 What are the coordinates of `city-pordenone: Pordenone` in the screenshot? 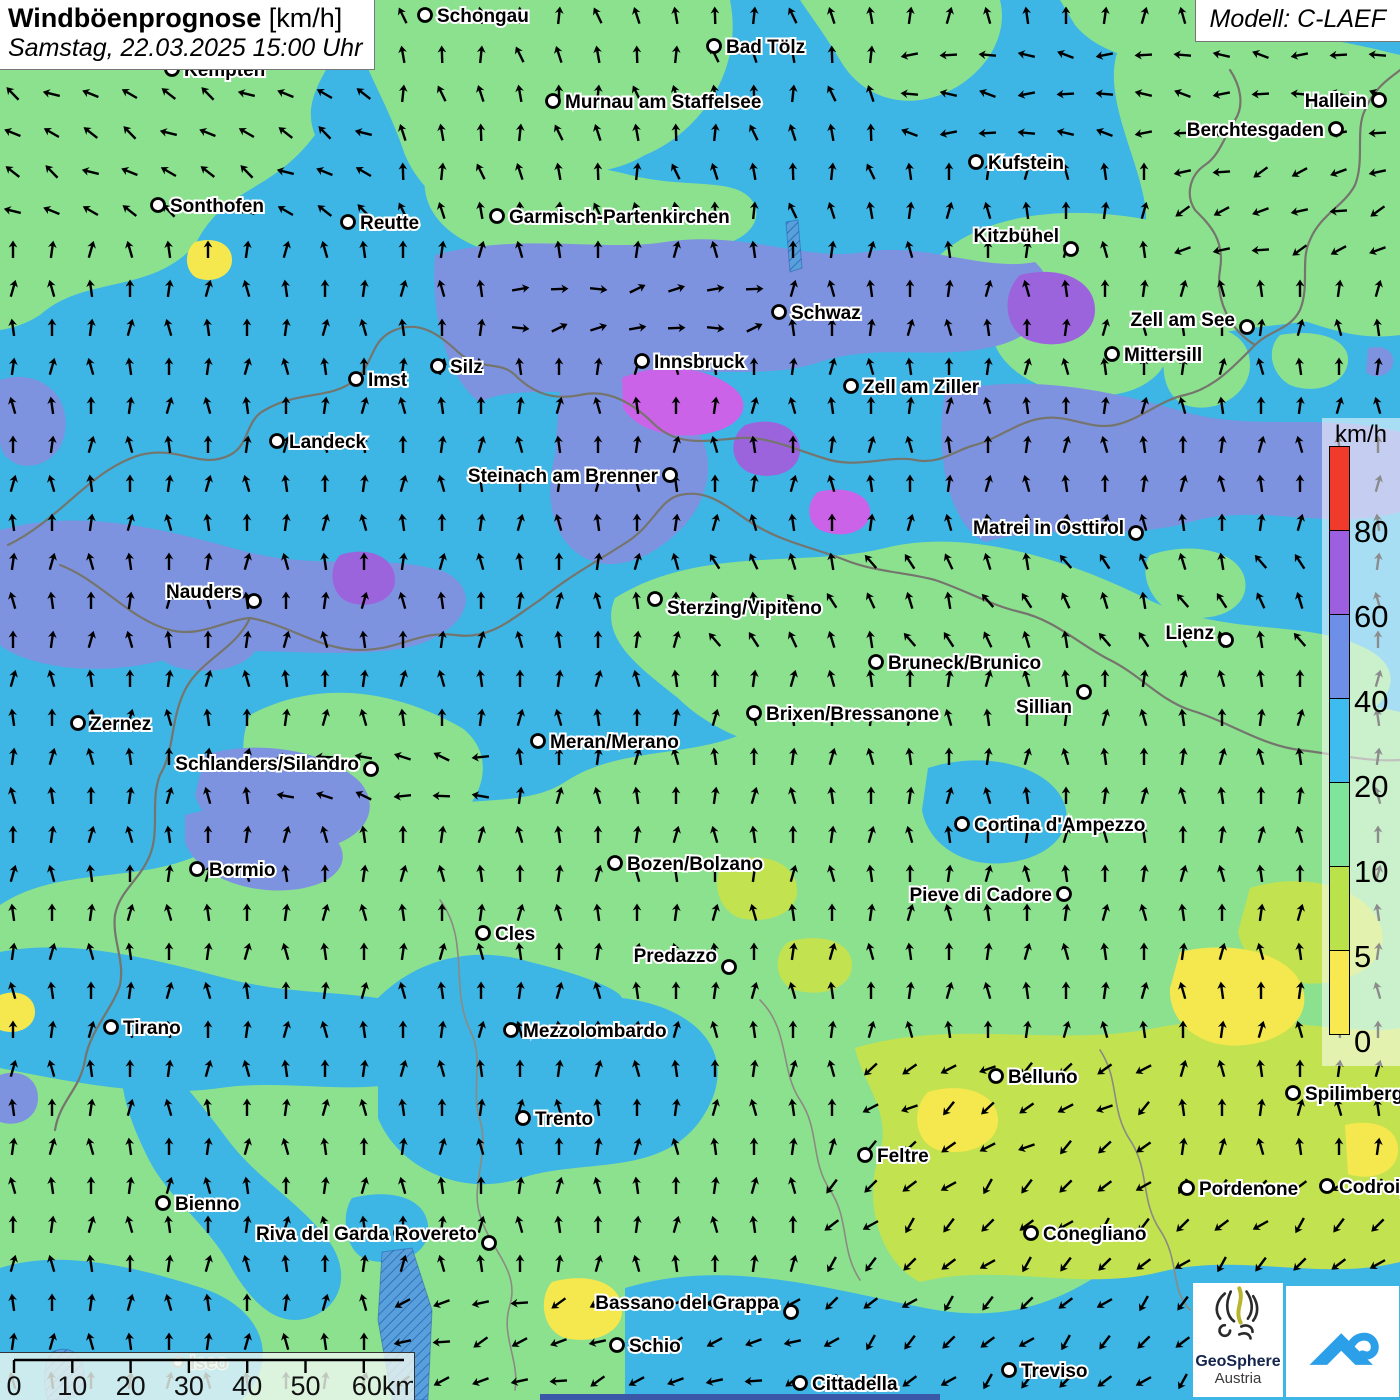 It's located at (1239, 1189).